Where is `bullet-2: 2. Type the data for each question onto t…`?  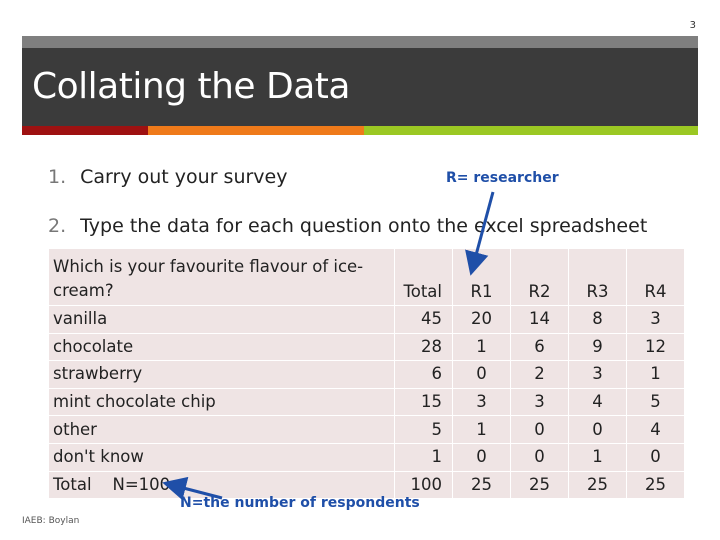 bullet-2: 2. Type the data for each question onto t… is located at coordinates (347, 226).